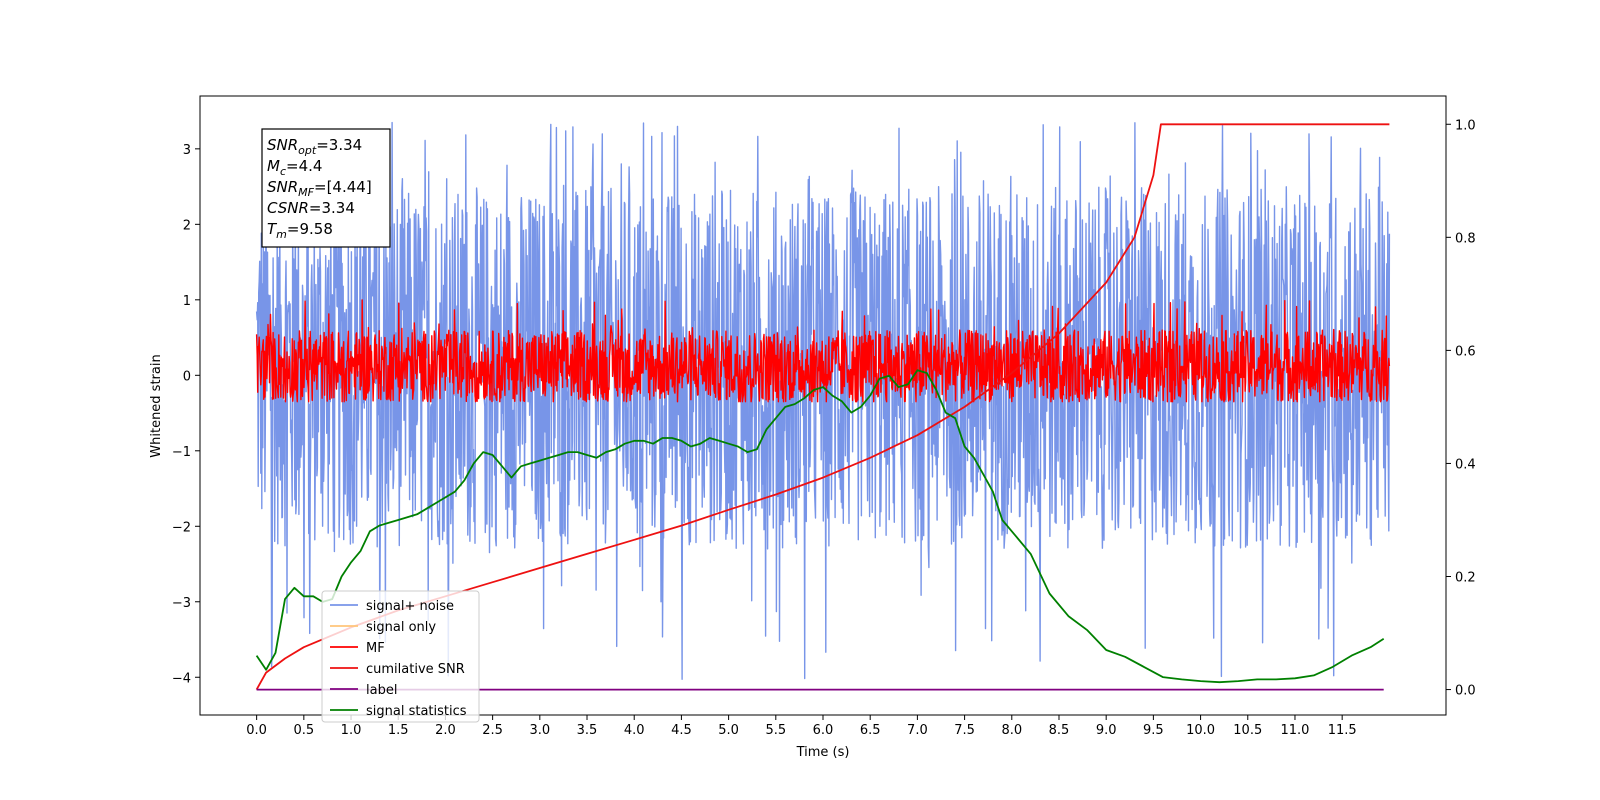  I want to click on x-tick-label: 11.0, so click(1294, 730).